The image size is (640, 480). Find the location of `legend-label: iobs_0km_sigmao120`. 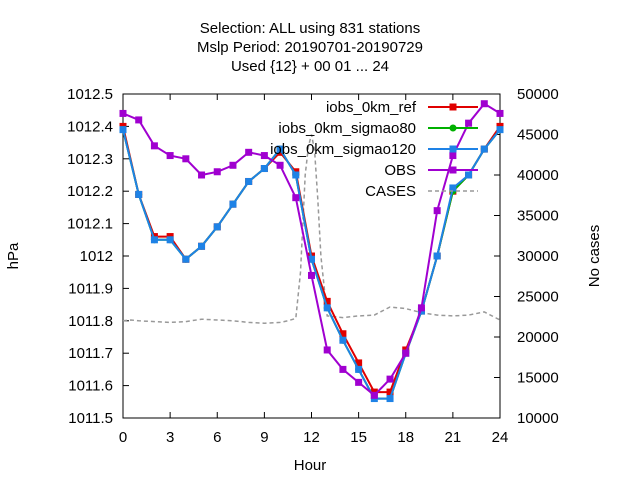

legend-label: iobs_0km_sigmao120 is located at coordinates (343, 149).